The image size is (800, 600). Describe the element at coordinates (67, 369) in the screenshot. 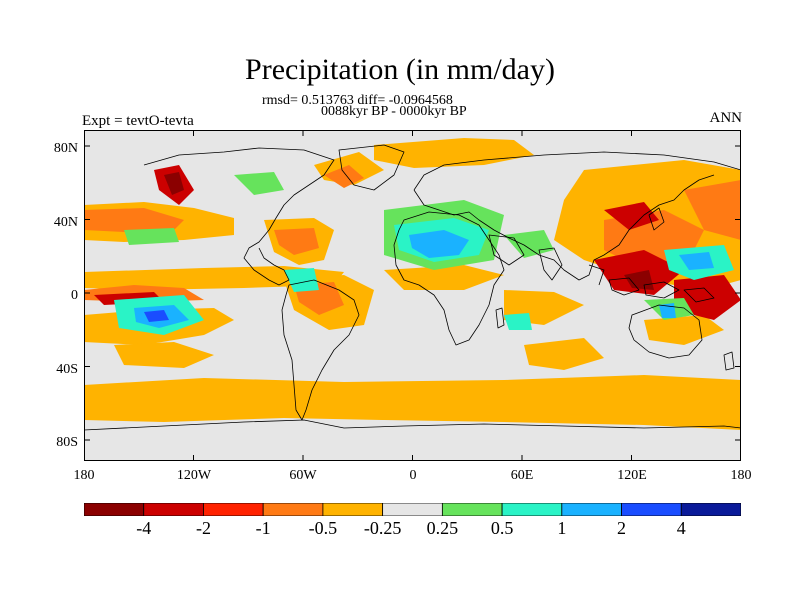

I see `lat-label-40s: 40S` at that location.